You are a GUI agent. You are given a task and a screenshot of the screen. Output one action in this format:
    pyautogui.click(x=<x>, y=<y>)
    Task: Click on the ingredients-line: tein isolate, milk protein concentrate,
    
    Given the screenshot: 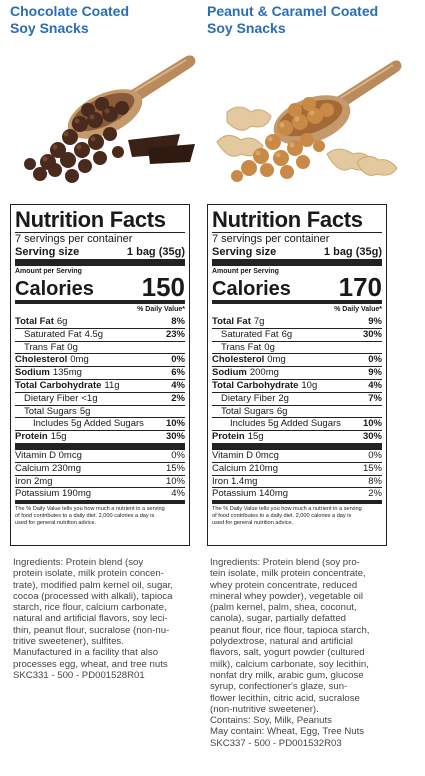 What is the action you would take?
    pyautogui.click(x=288, y=574)
    